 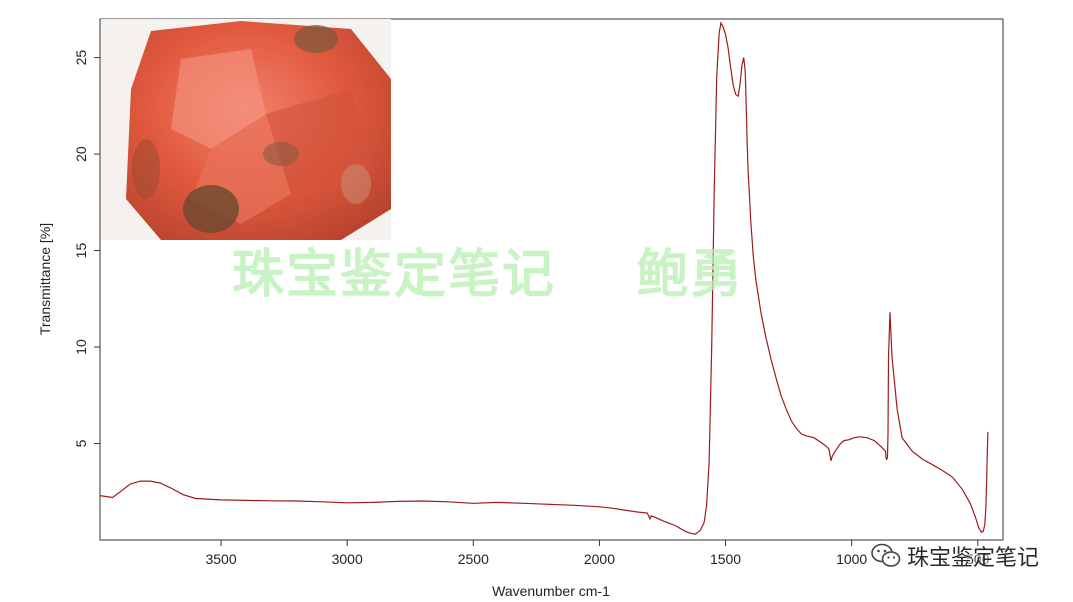 What do you see at coordinates (81, 58) in the screenshot?
I see `y-tick-label: 25` at bounding box center [81, 58].